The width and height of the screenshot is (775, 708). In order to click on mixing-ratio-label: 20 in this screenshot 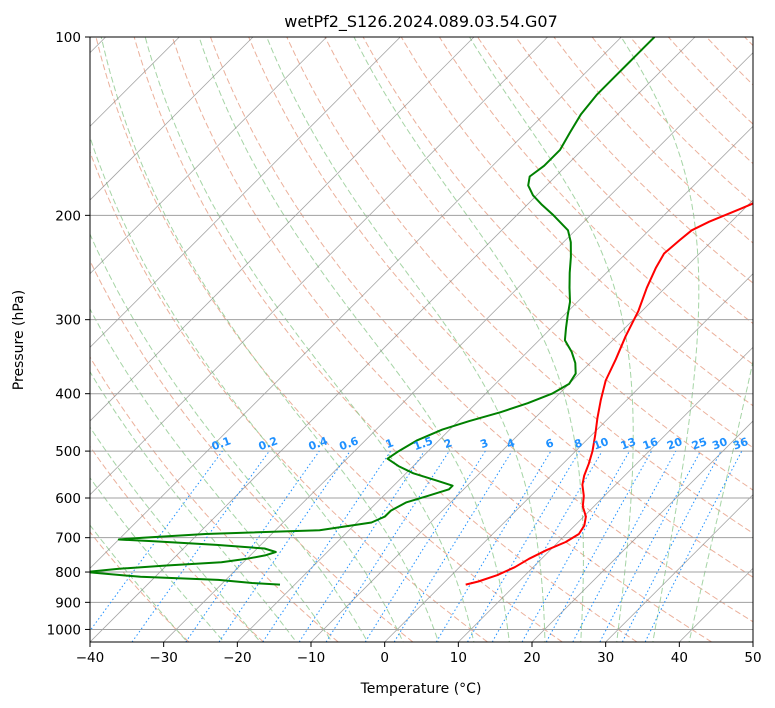, I will do `click(674, 444)`.